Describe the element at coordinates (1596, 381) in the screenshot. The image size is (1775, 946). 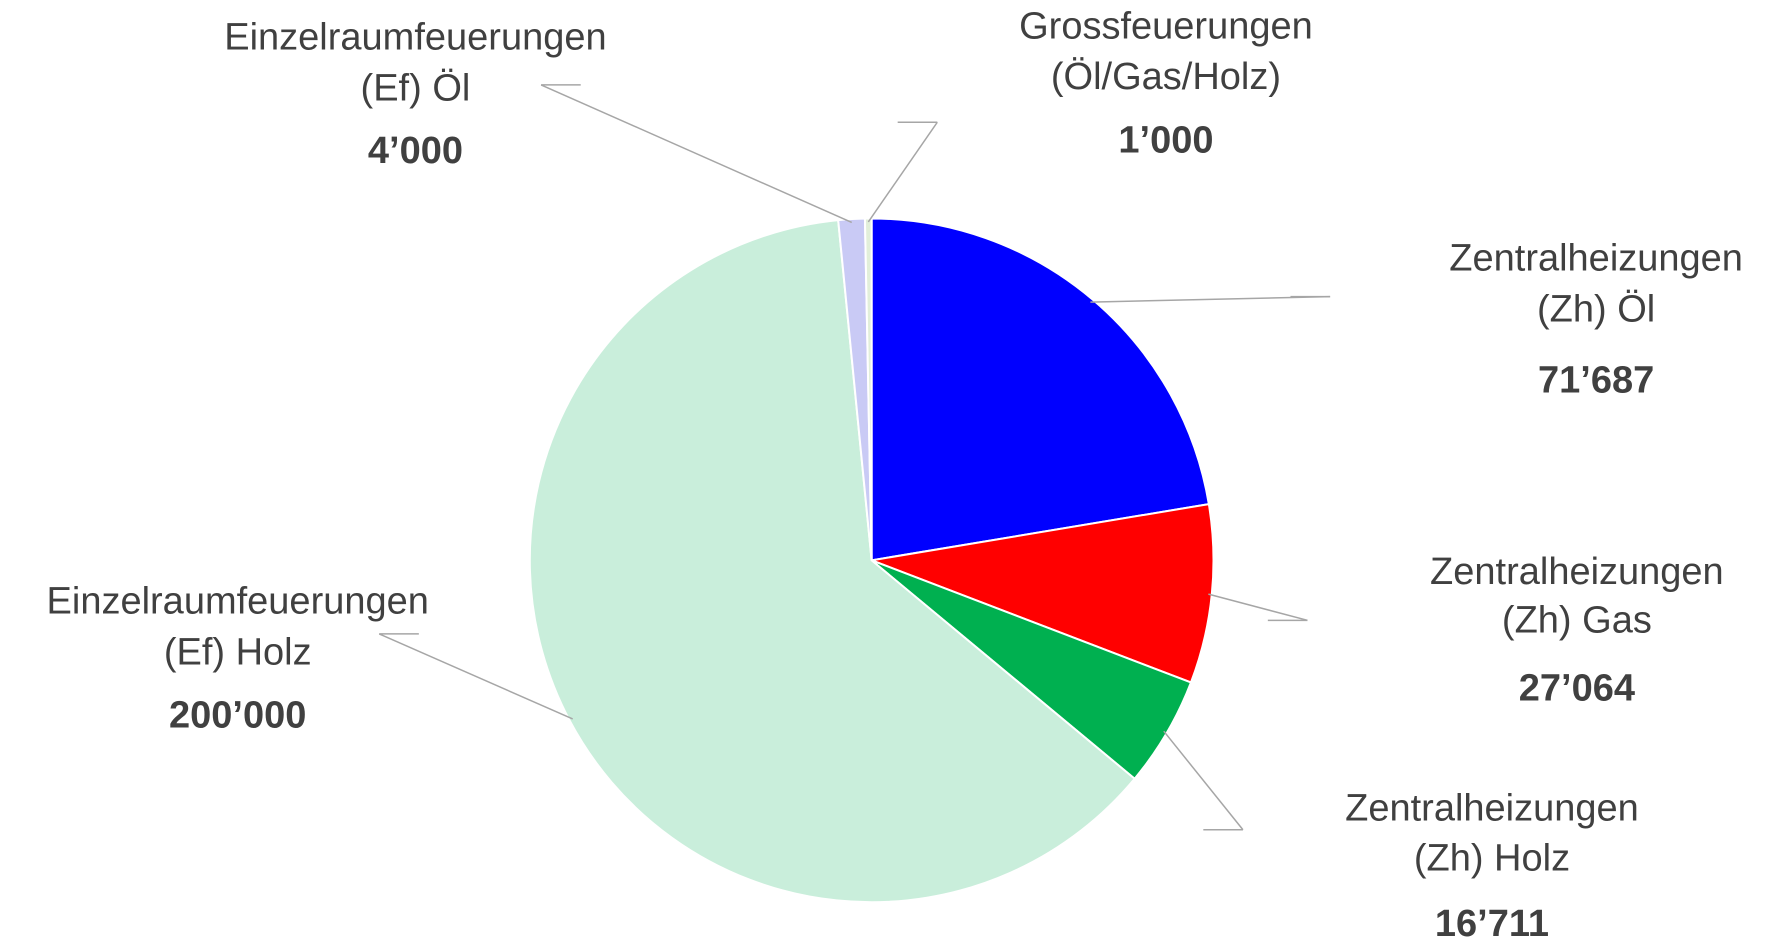
I see `value-label: 71’687` at that location.